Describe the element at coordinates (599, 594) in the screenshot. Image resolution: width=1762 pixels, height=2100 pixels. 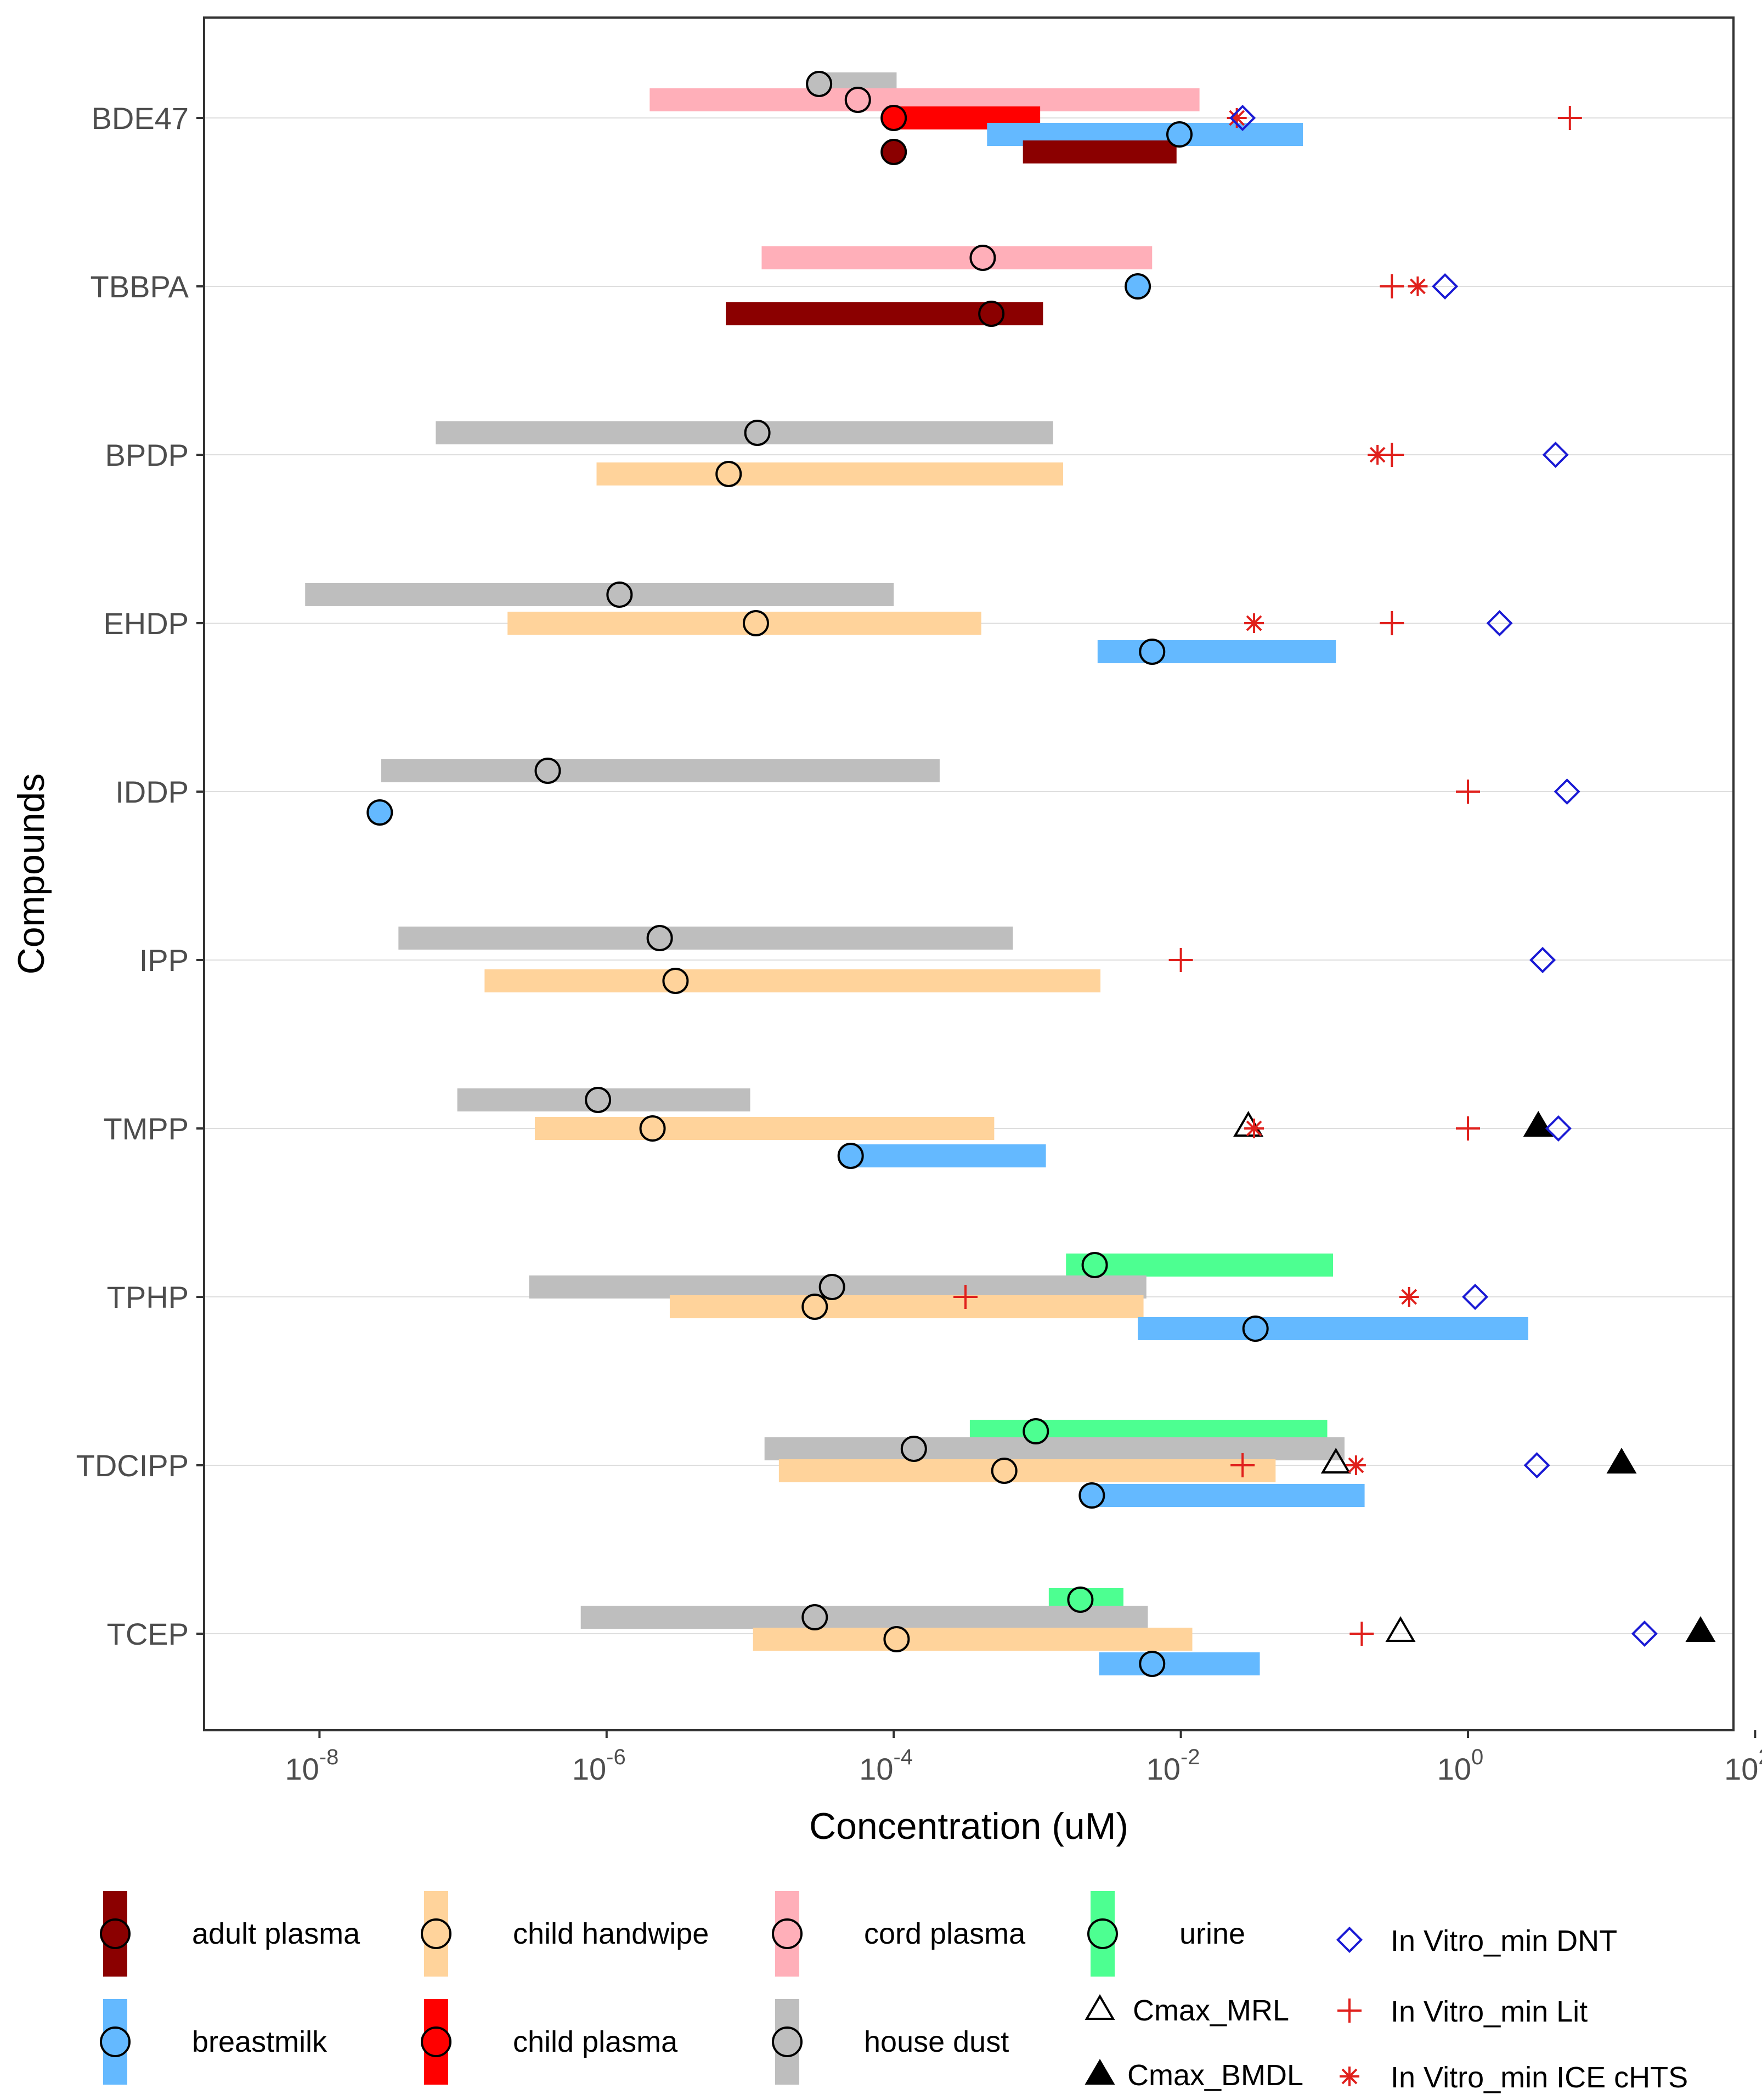
I see `range-bar-ehdp-house-dust` at that location.